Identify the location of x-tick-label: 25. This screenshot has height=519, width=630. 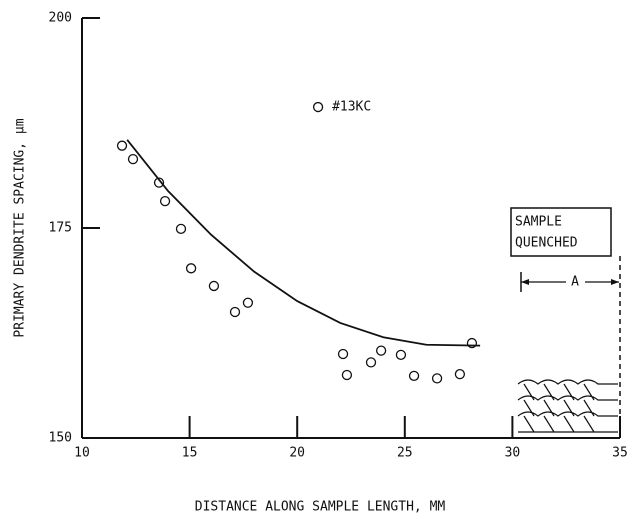
(405, 453).